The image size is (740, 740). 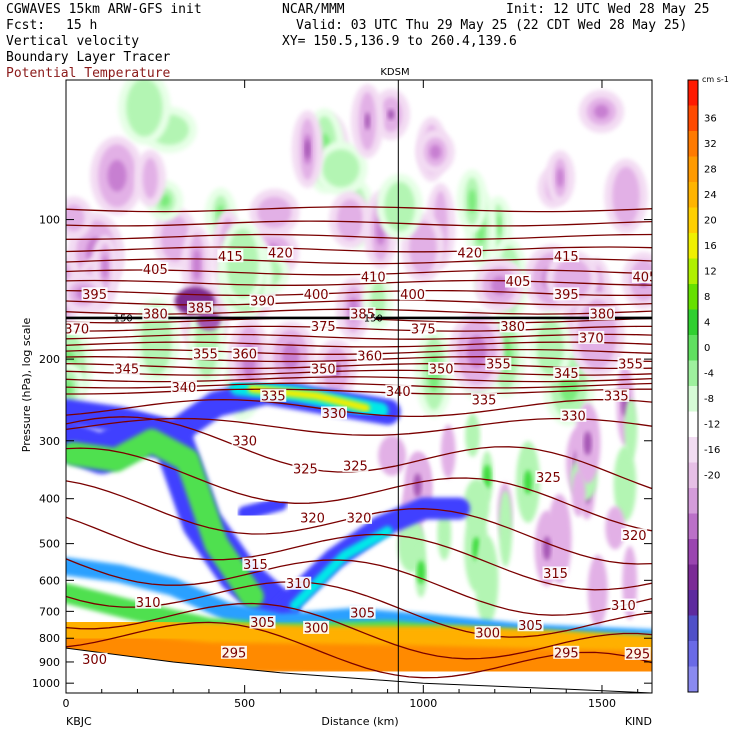 I want to click on pressure-mark-label: 150, so click(x=123, y=319).